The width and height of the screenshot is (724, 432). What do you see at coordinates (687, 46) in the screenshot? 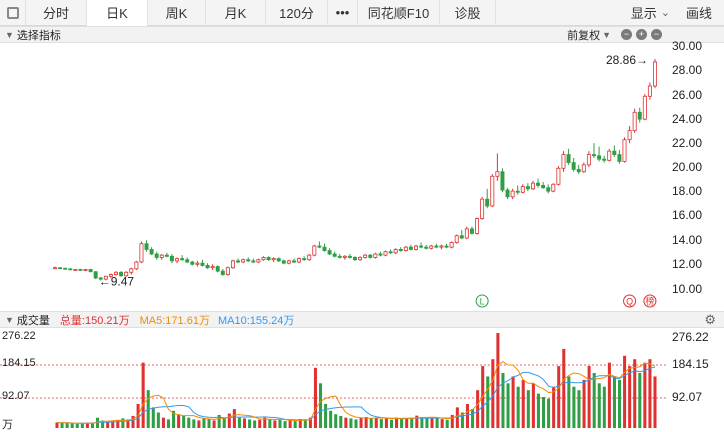
I see `price-tick: 30.00` at bounding box center [687, 46].